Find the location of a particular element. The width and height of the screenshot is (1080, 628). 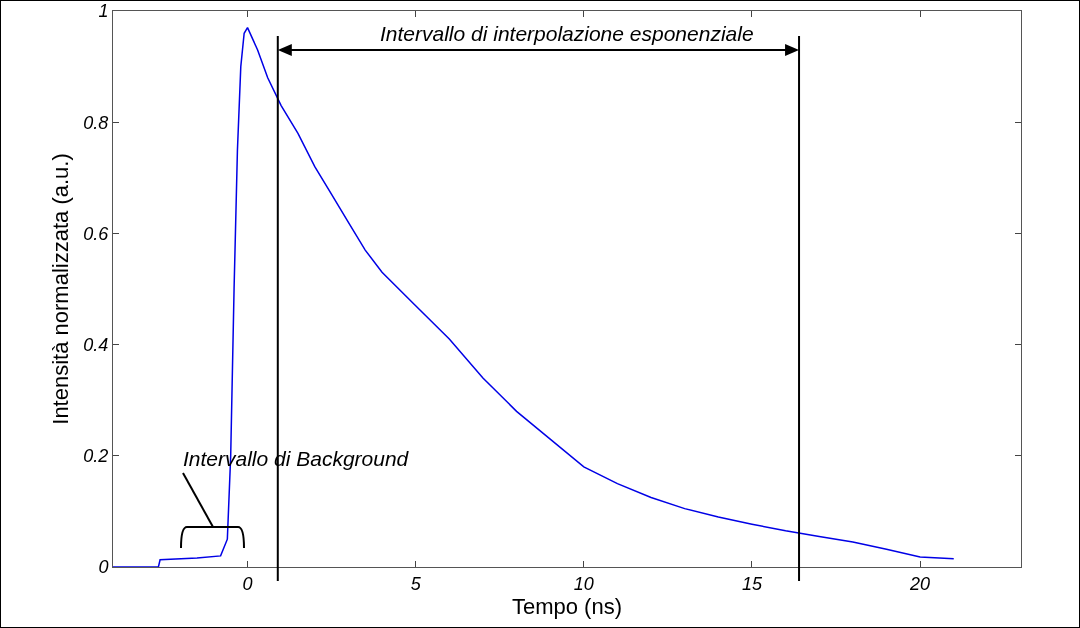

x-tick-label: 20 is located at coordinates (920, 583).